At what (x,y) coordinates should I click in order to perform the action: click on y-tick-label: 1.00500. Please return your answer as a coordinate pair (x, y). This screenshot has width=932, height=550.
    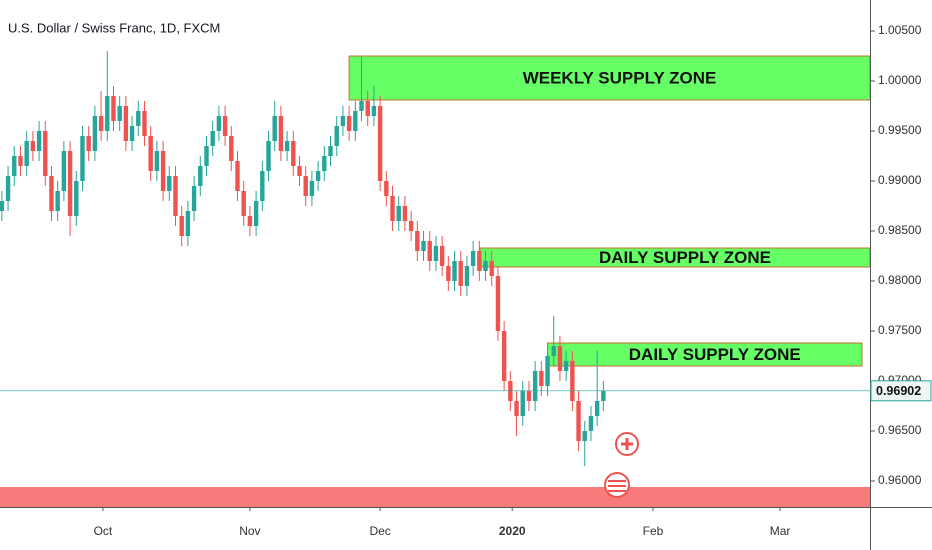
    Looking at the image, I should click on (900, 30).